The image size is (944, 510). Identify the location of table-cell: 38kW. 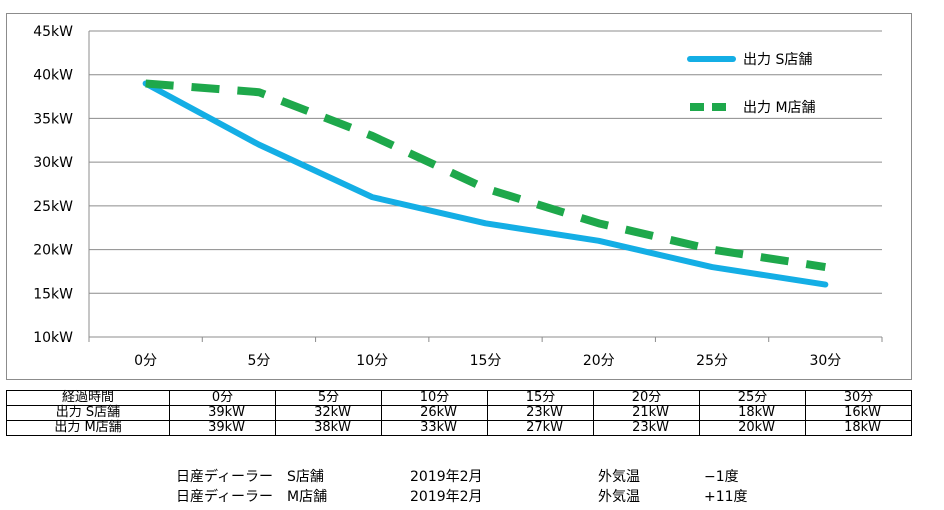
(328, 428).